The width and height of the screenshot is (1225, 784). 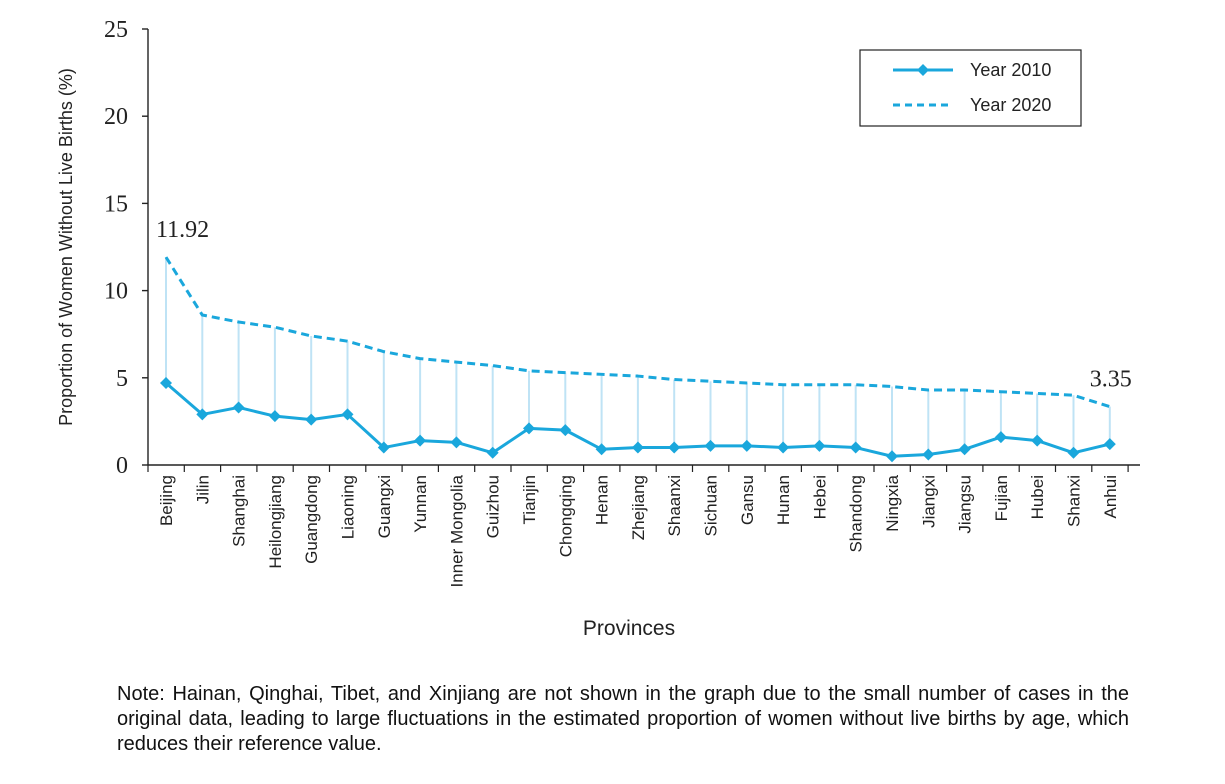 What do you see at coordinates (928, 501) in the screenshot?
I see `x-tick-label: Jiangxi` at bounding box center [928, 501].